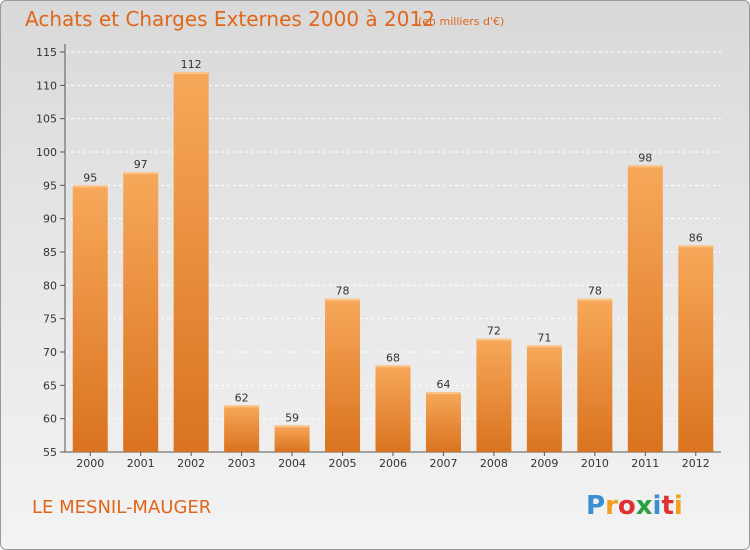  I want to click on x-tick-label: 2002, so click(191, 463).